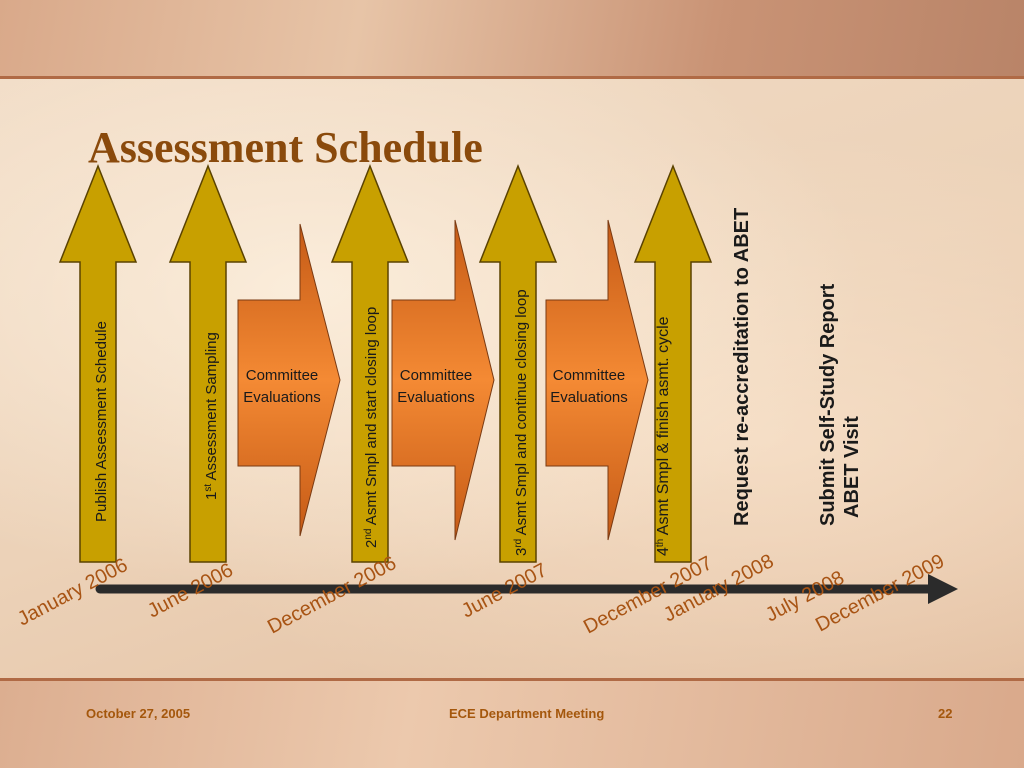  Describe the element at coordinates (852, 467) in the screenshot. I see `event-visit-label: ABET Visit` at that location.